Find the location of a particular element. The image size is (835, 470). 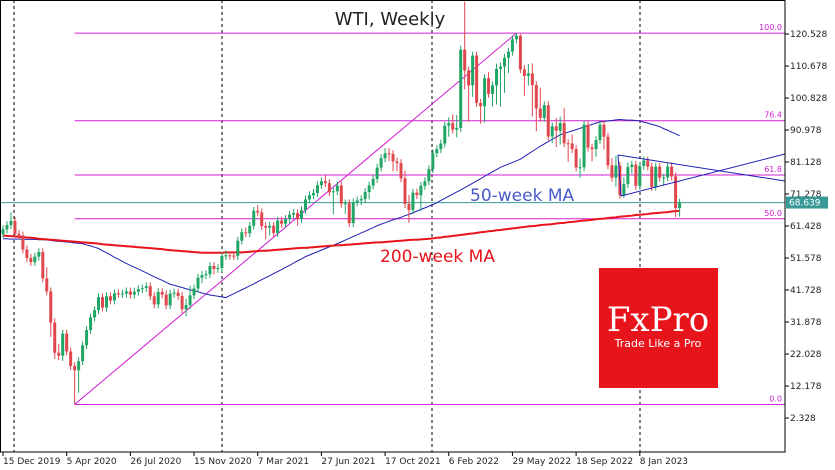

trend-line is located at coordinates (619, 175).